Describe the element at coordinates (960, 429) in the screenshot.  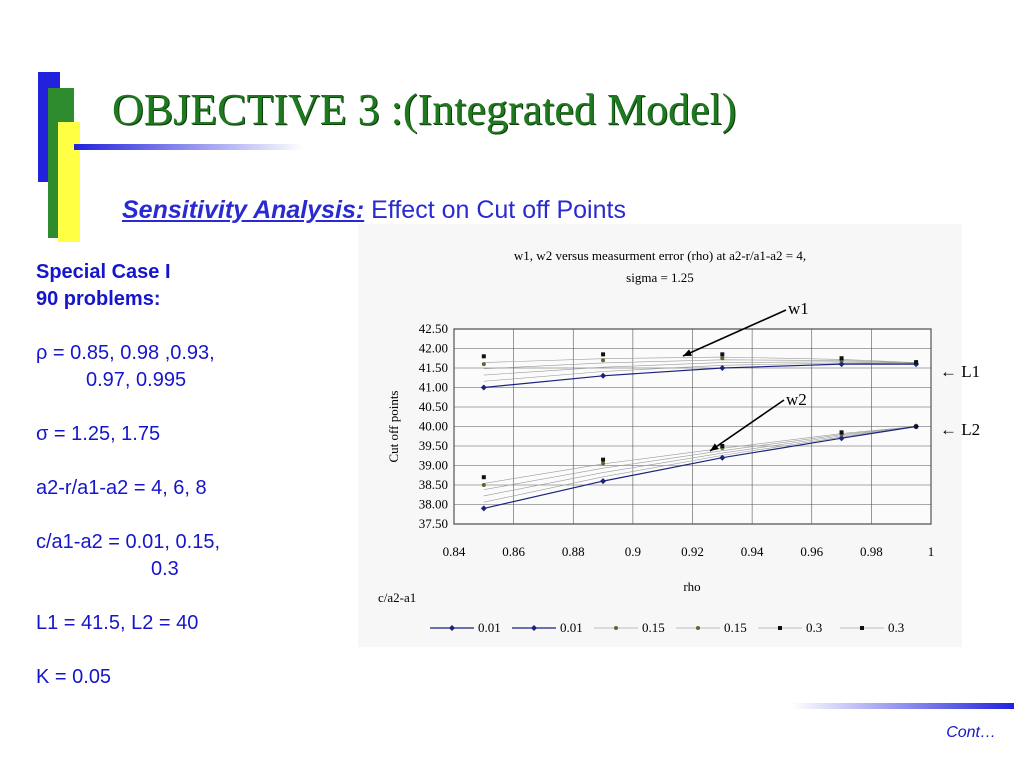
I see `annotation-L2: ← L2` at that location.